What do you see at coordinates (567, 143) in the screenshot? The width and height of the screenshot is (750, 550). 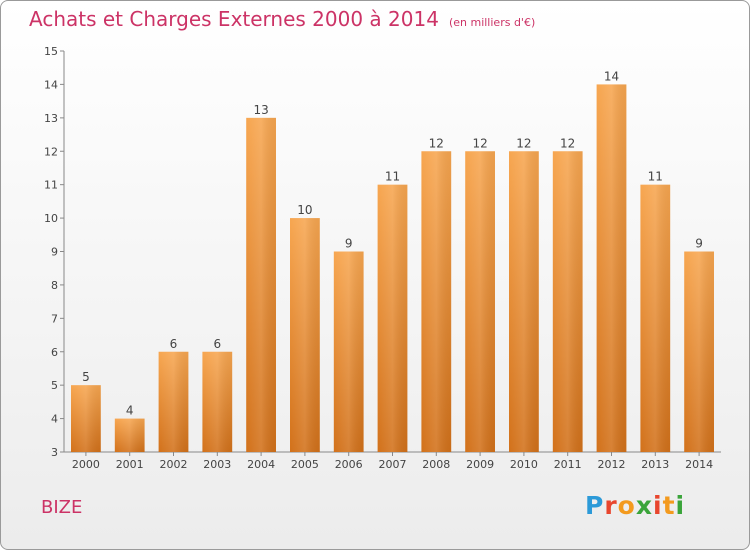 I see `data-label-2011: 12` at bounding box center [567, 143].